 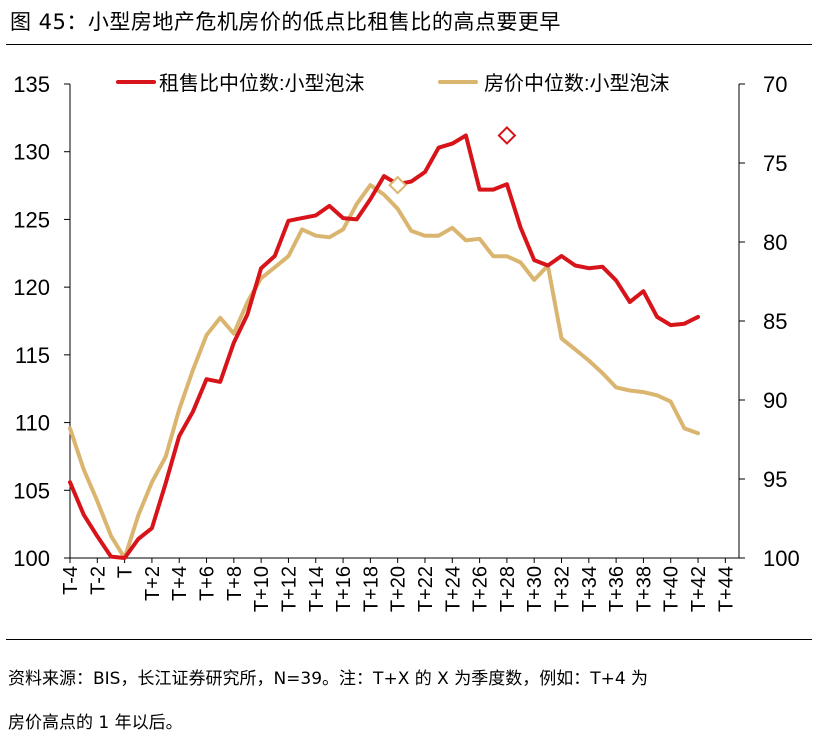 What do you see at coordinates (481, 589) in the screenshot?
I see `x-tick-label: T+26` at bounding box center [481, 589].